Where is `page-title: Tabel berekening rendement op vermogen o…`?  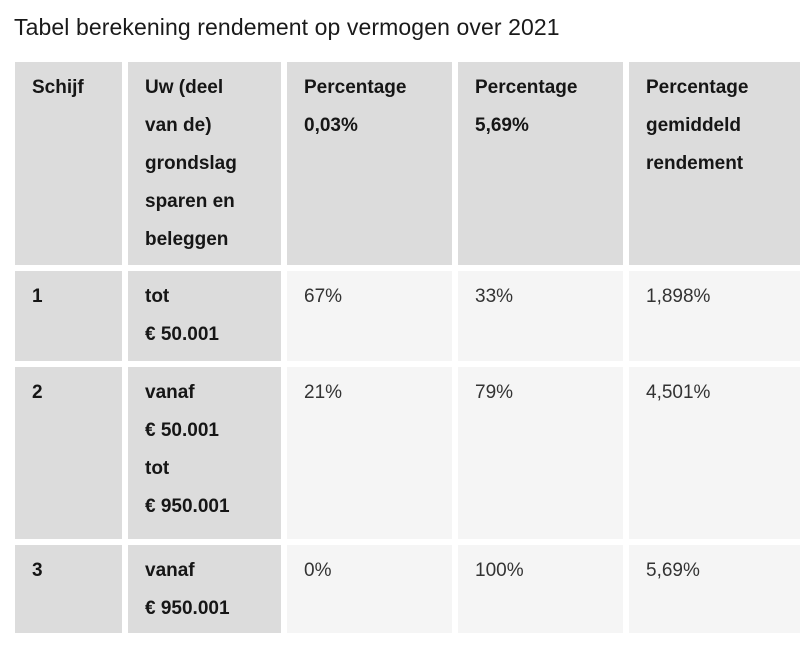 page-title: Tabel berekening rendement op vermogen o… is located at coordinates (287, 27).